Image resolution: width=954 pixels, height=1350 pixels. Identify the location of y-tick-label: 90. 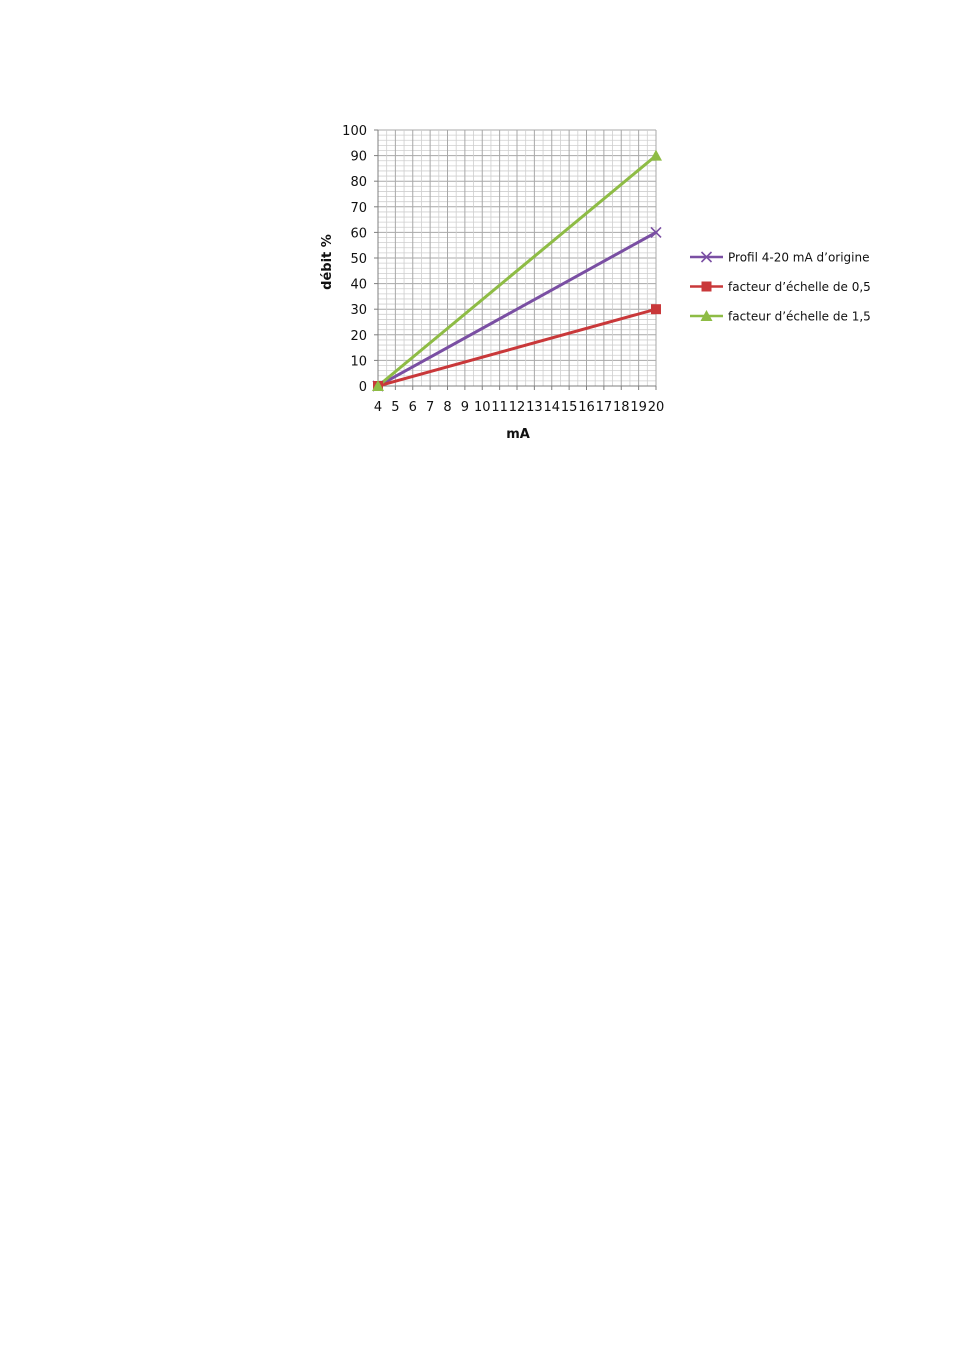
(358, 157).